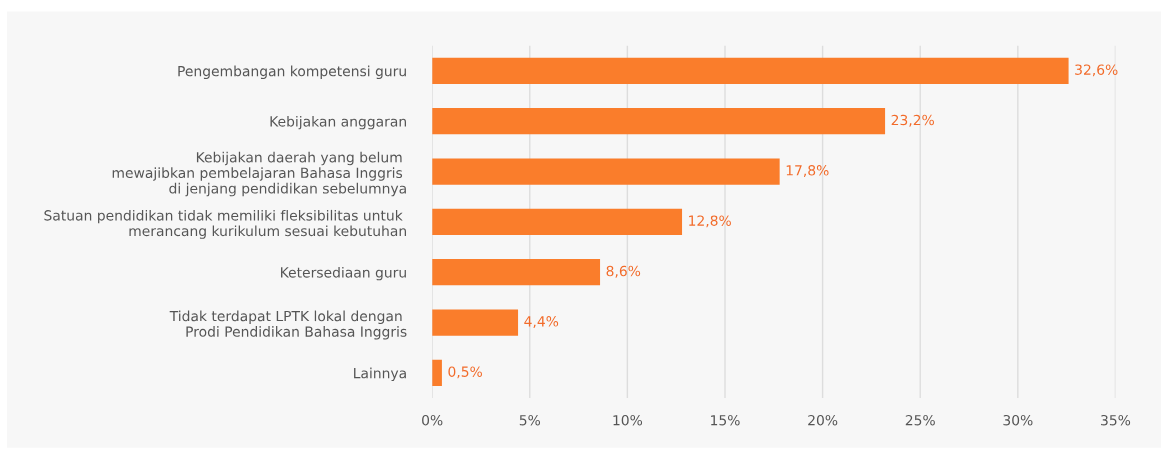  What do you see at coordinates (725, 420) in the screenshot?
I see `x-tick-label: 15%` at bounding box center [725, 420].